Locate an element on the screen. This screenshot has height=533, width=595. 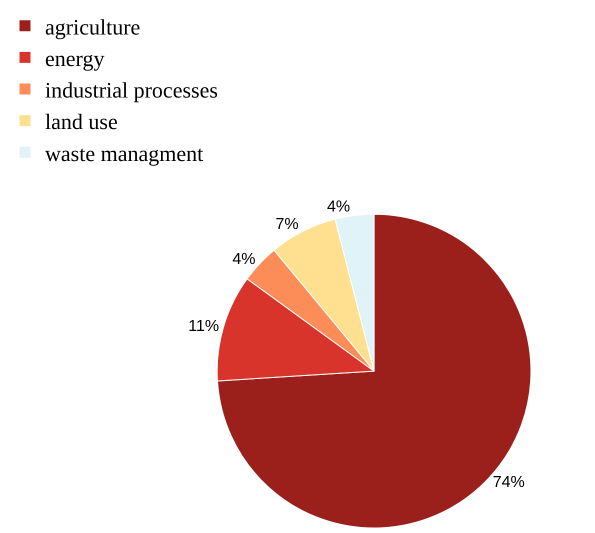
legend-label: waste managment is located at coordinates (124, 153).